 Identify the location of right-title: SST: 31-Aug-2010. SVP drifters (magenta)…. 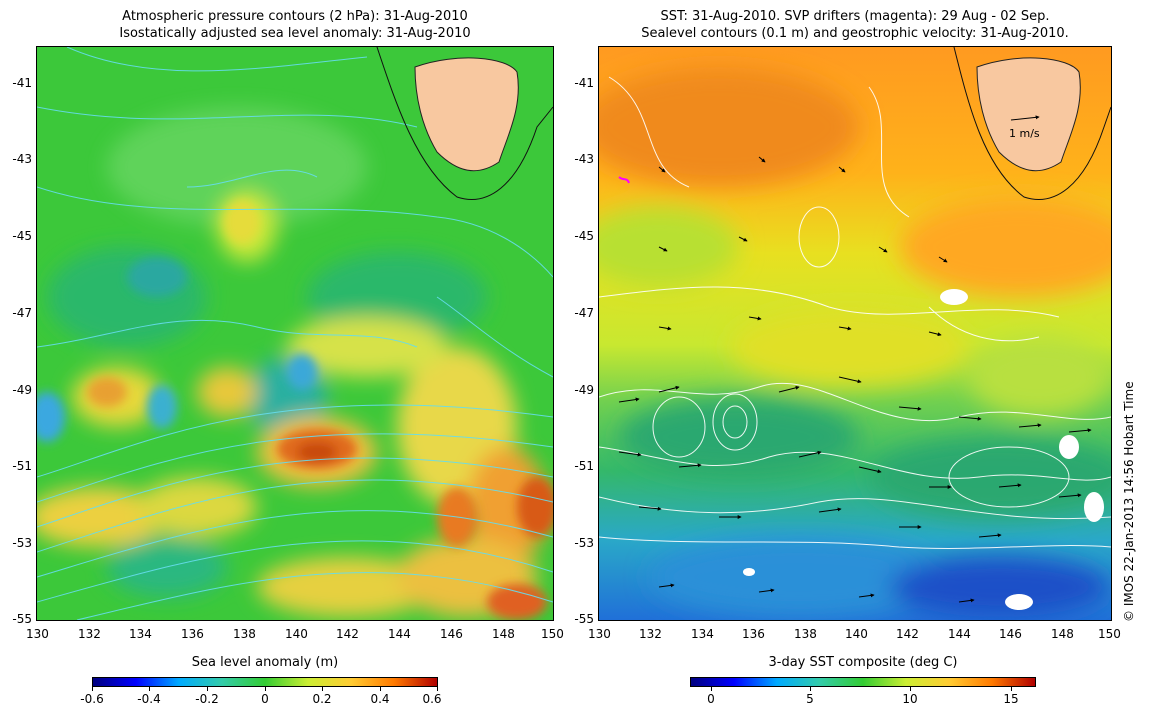
(855, 25).